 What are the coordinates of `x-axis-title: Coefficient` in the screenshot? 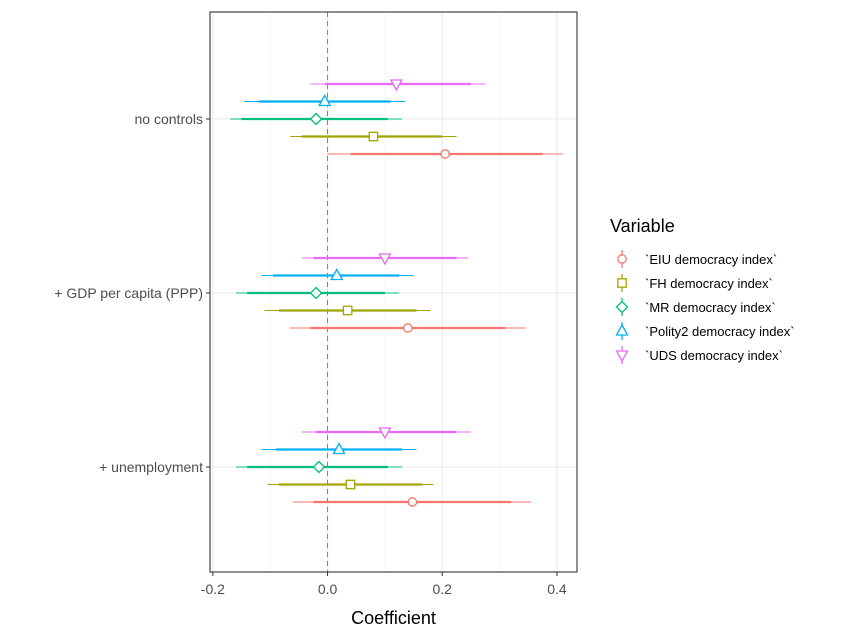 It's located at (393, 618).